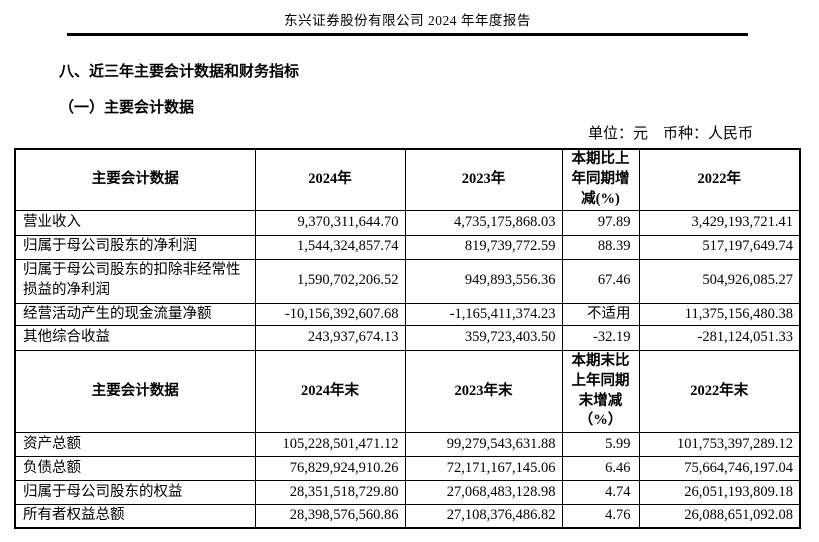 Image resolution: width=819 pixels, height=542 pixels. Describe the element at coordinates (600, 222) in the screenshot. I see `cell-change-value: 97.89` at that location.